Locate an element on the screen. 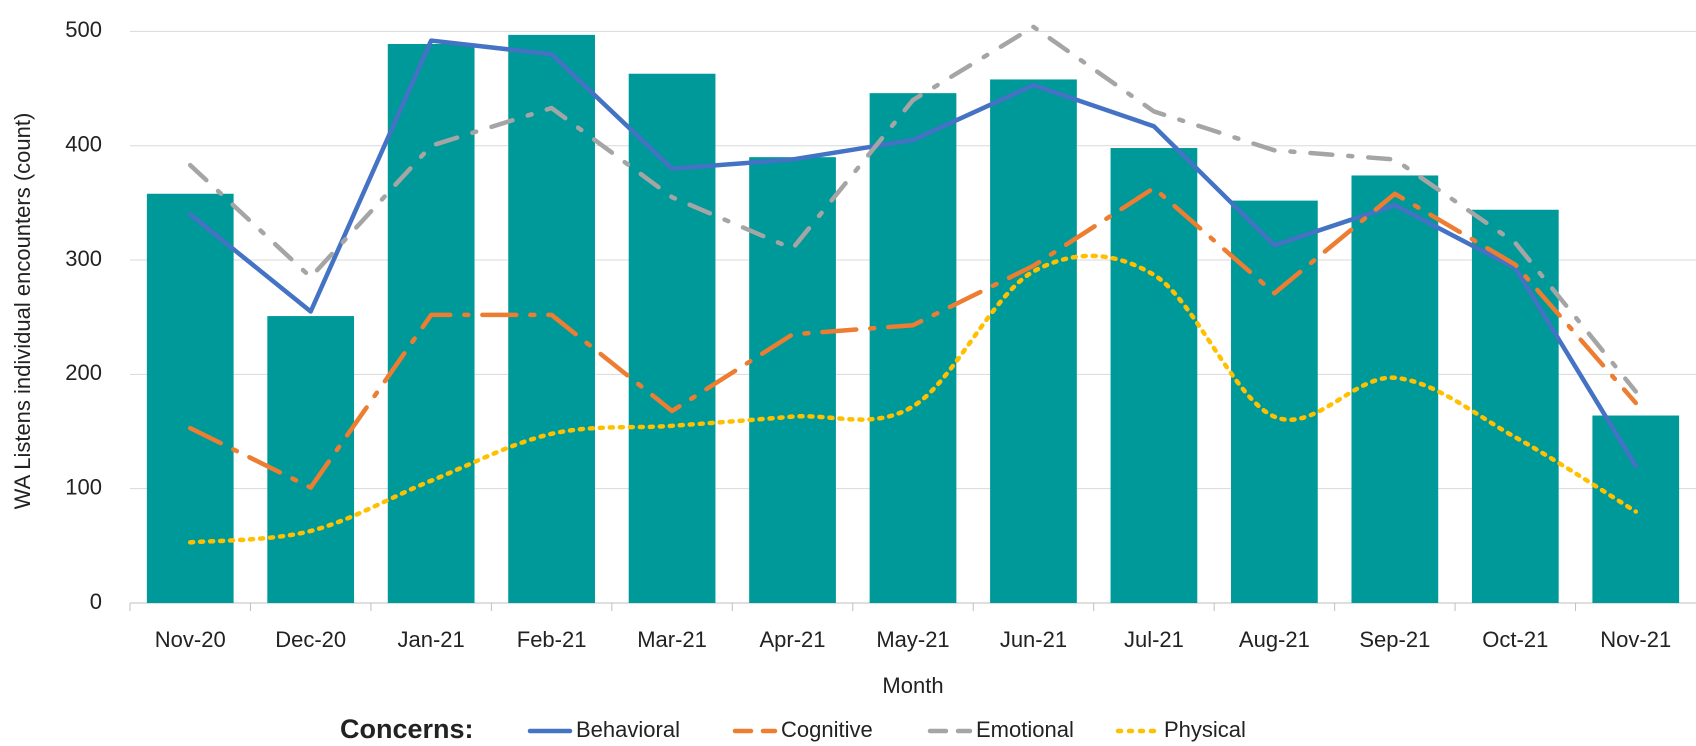 This screenshot has height=746, width=1696. x-tick-label: Nov-21 is located at coordinates (1635, 639).